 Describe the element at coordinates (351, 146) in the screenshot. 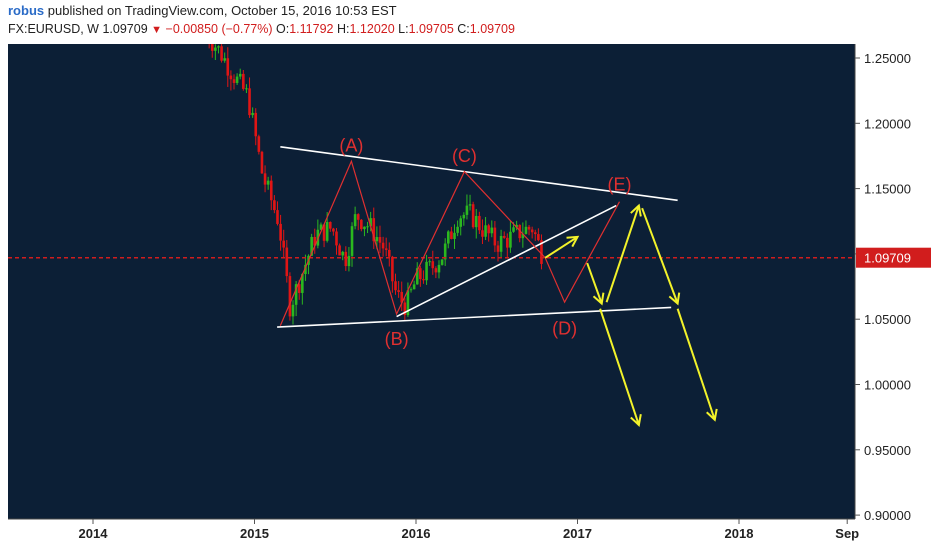

I see `wave-label: (A)` at that location.